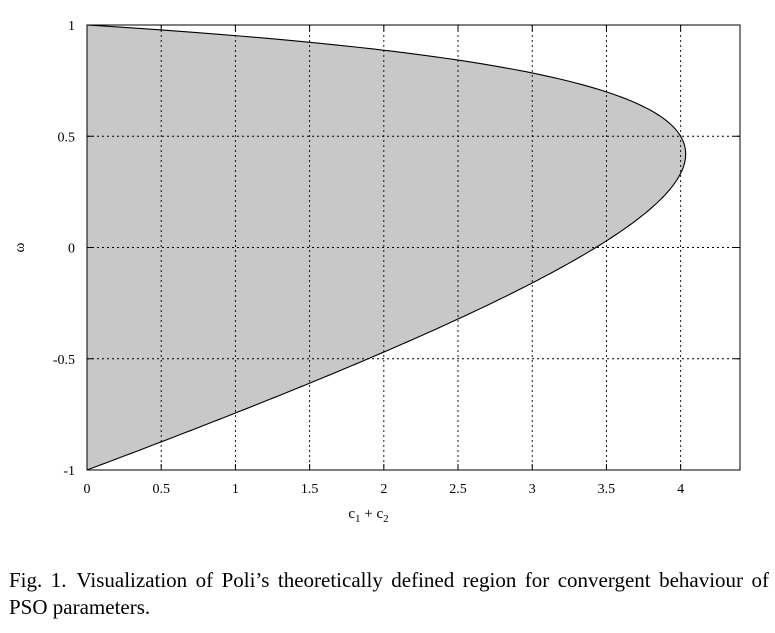 Image resolution: width=775 pixels, height=633 pixels. I want to click on x-axis-label-sub2: 2, so click(386, 519).